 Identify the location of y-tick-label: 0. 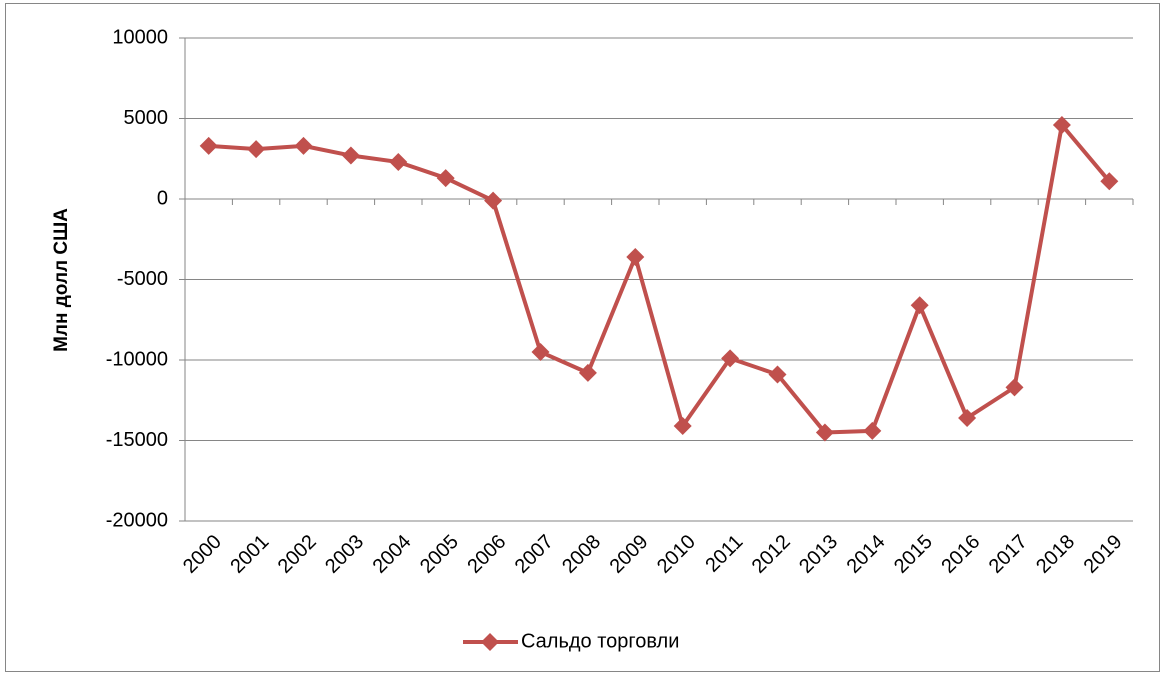
(162, 198).